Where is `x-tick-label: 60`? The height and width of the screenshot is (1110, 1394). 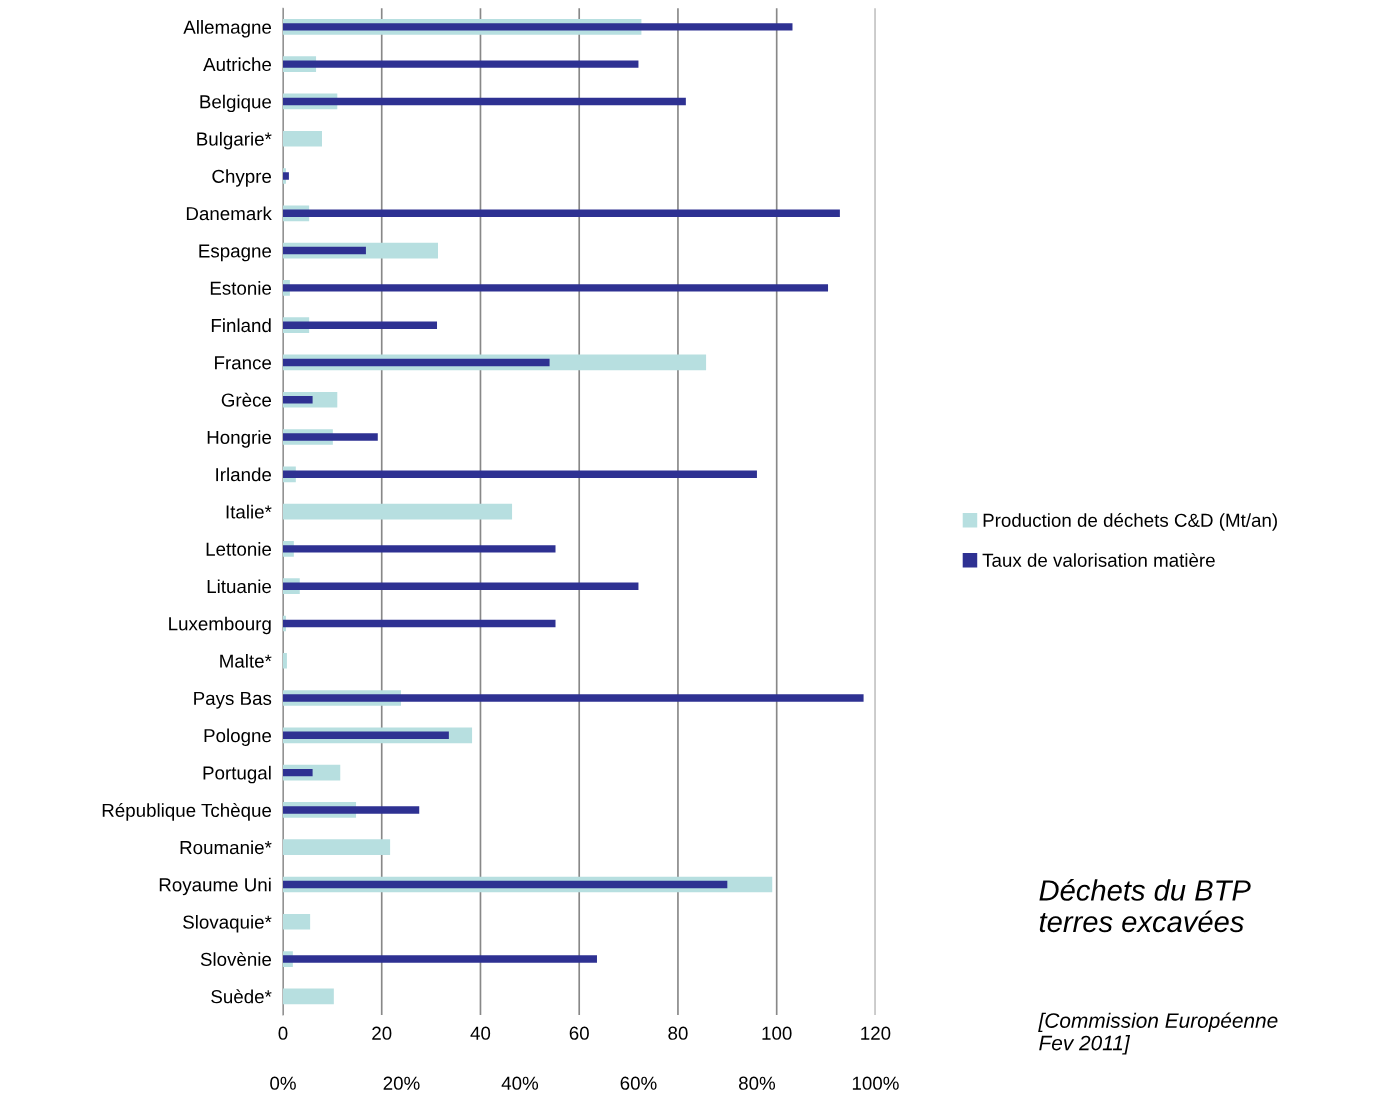
x-tick-label: 60 is located at coordinates (579, 1033).